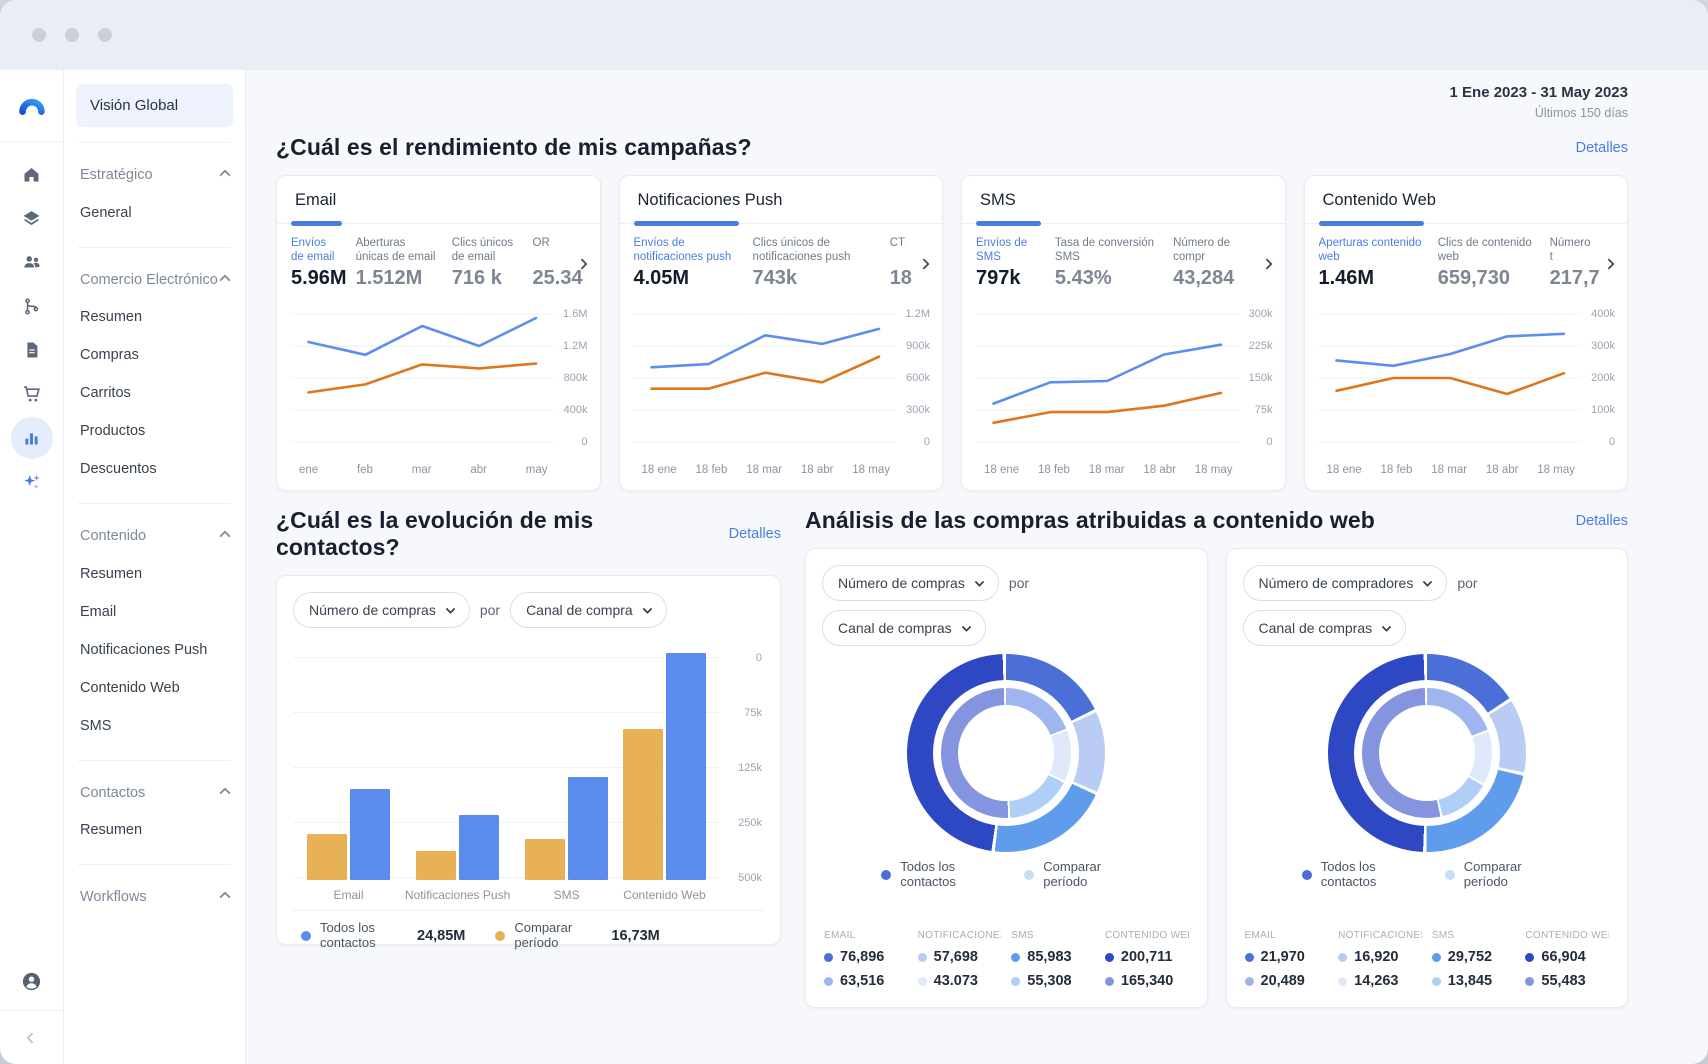 This screenshot has width=1708, height=1064. What do you see at coordinates (32, 174) in the screenshot?
I see `home-icon` at bounding box center [32, 174].